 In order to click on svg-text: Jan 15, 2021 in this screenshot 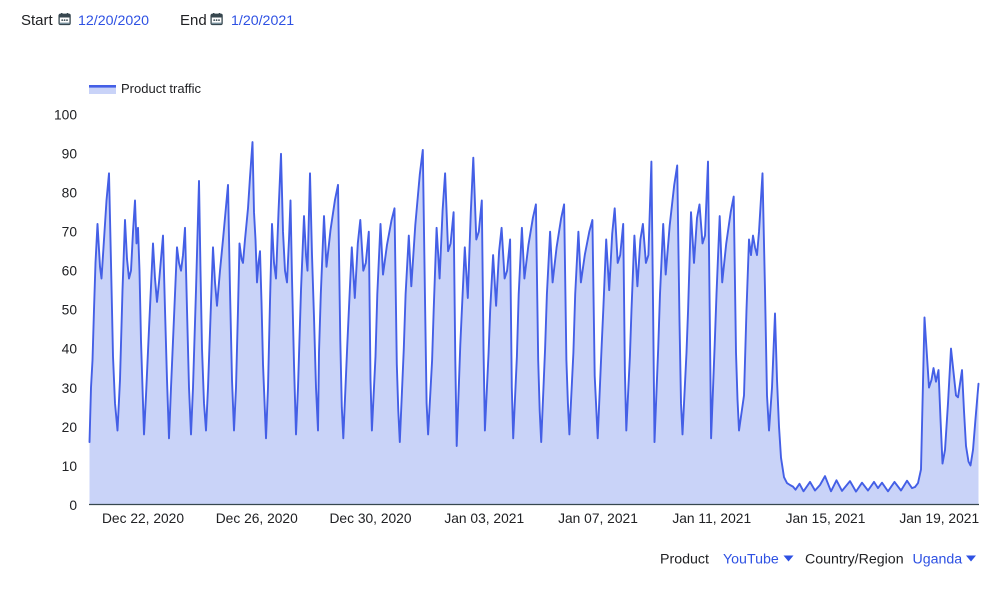, I will do `click(826, 518)`.